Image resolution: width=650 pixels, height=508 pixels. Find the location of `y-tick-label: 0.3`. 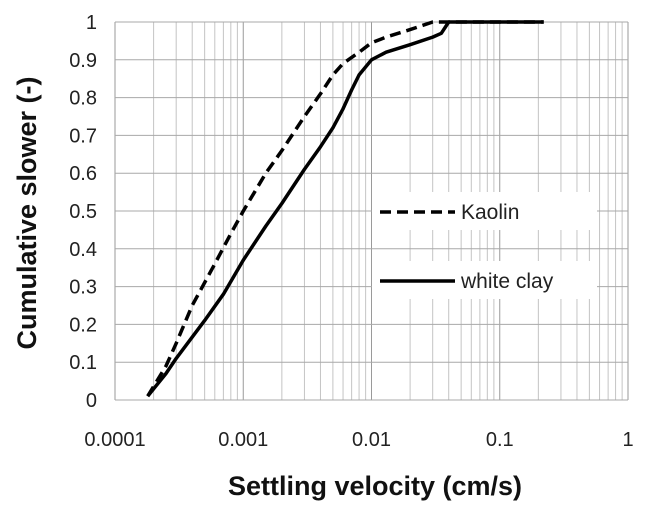

y-tick-label: 0.3 is located at coordinates (83, 288).